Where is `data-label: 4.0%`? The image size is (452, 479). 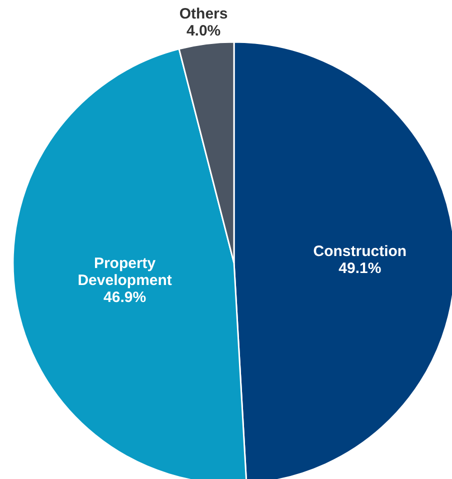
data-label: 4.0% is located at coordinates (203, 31).